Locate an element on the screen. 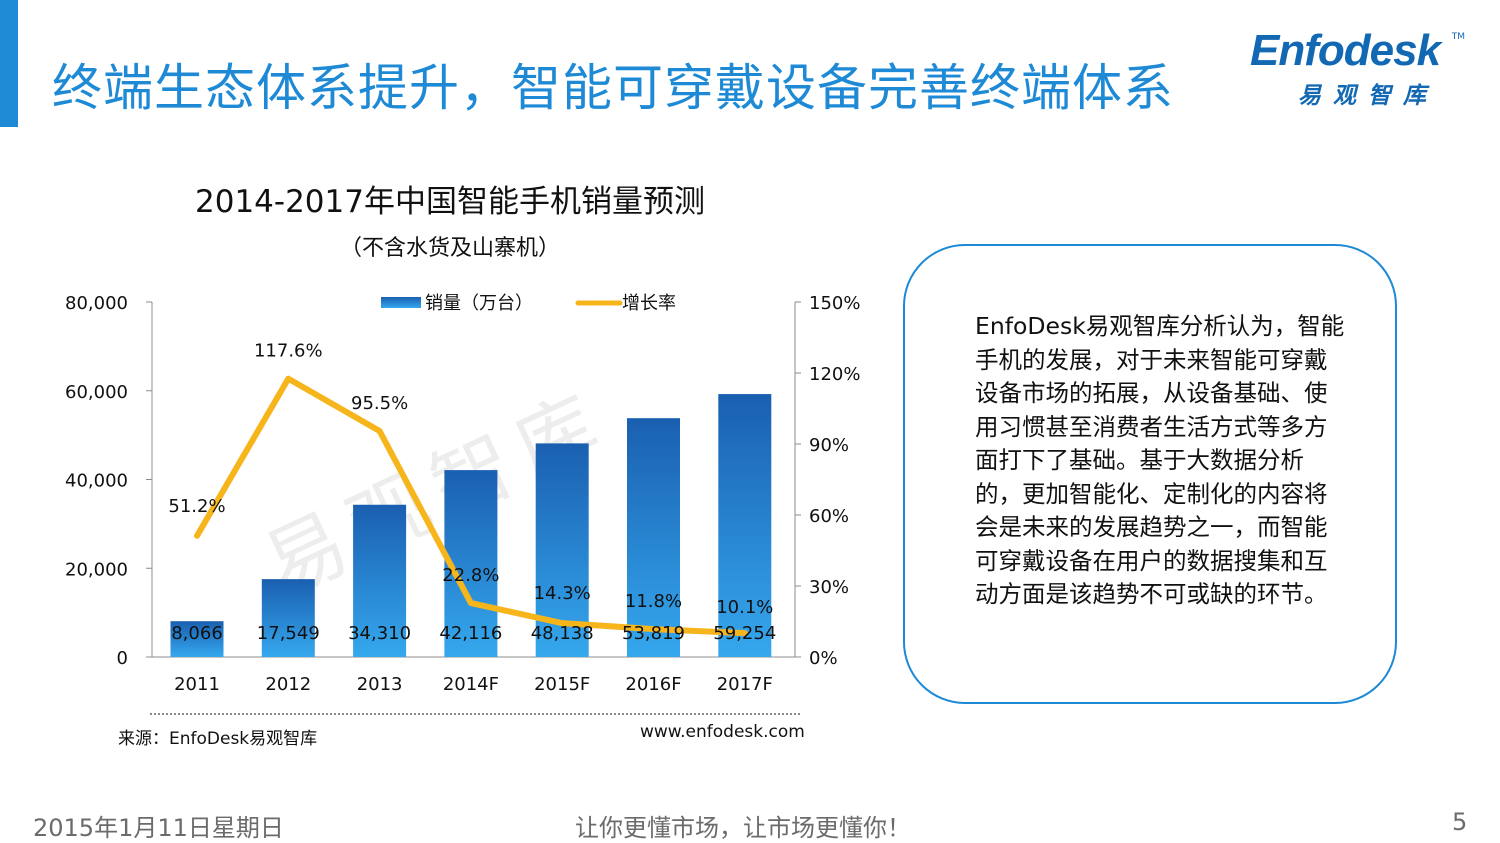  bar-value-label: 48,138 is located at coordinates (562, 633).